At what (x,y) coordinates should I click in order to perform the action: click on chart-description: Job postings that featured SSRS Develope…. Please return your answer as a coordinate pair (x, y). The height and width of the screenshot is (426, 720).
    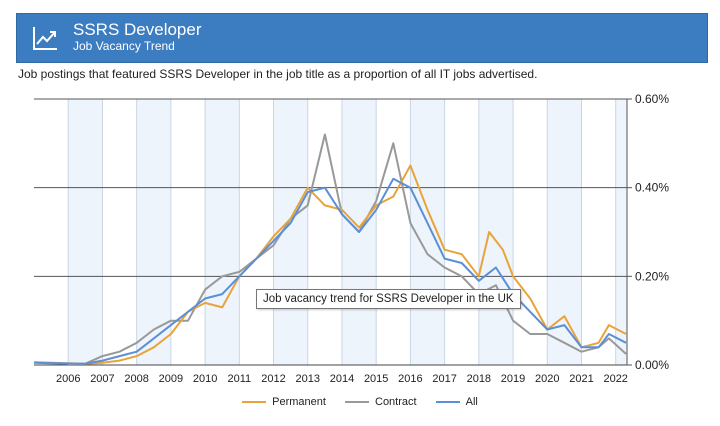
    Looking at the image, I should click on (278, 74).